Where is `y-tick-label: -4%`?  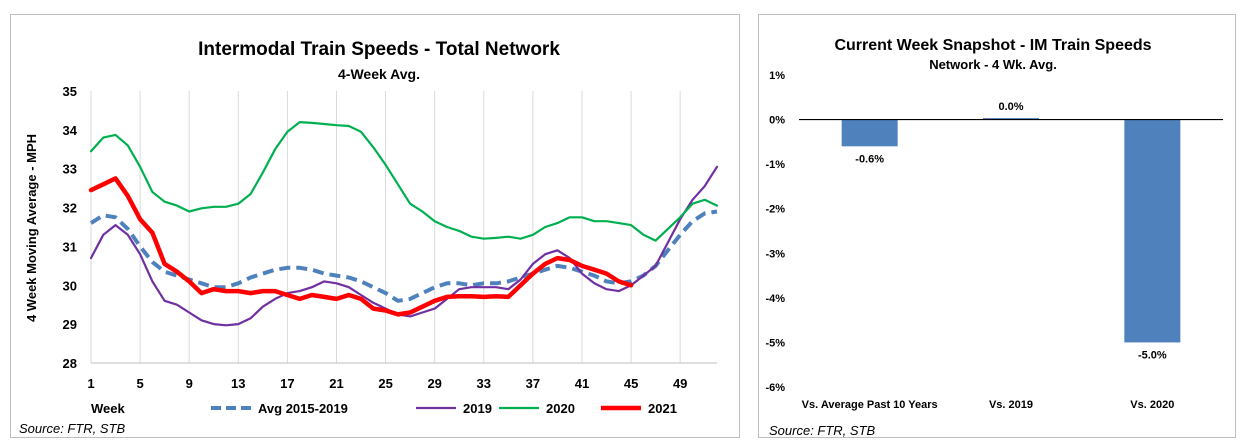
y-tick-label: -4% is located at coordinates (775, 299).